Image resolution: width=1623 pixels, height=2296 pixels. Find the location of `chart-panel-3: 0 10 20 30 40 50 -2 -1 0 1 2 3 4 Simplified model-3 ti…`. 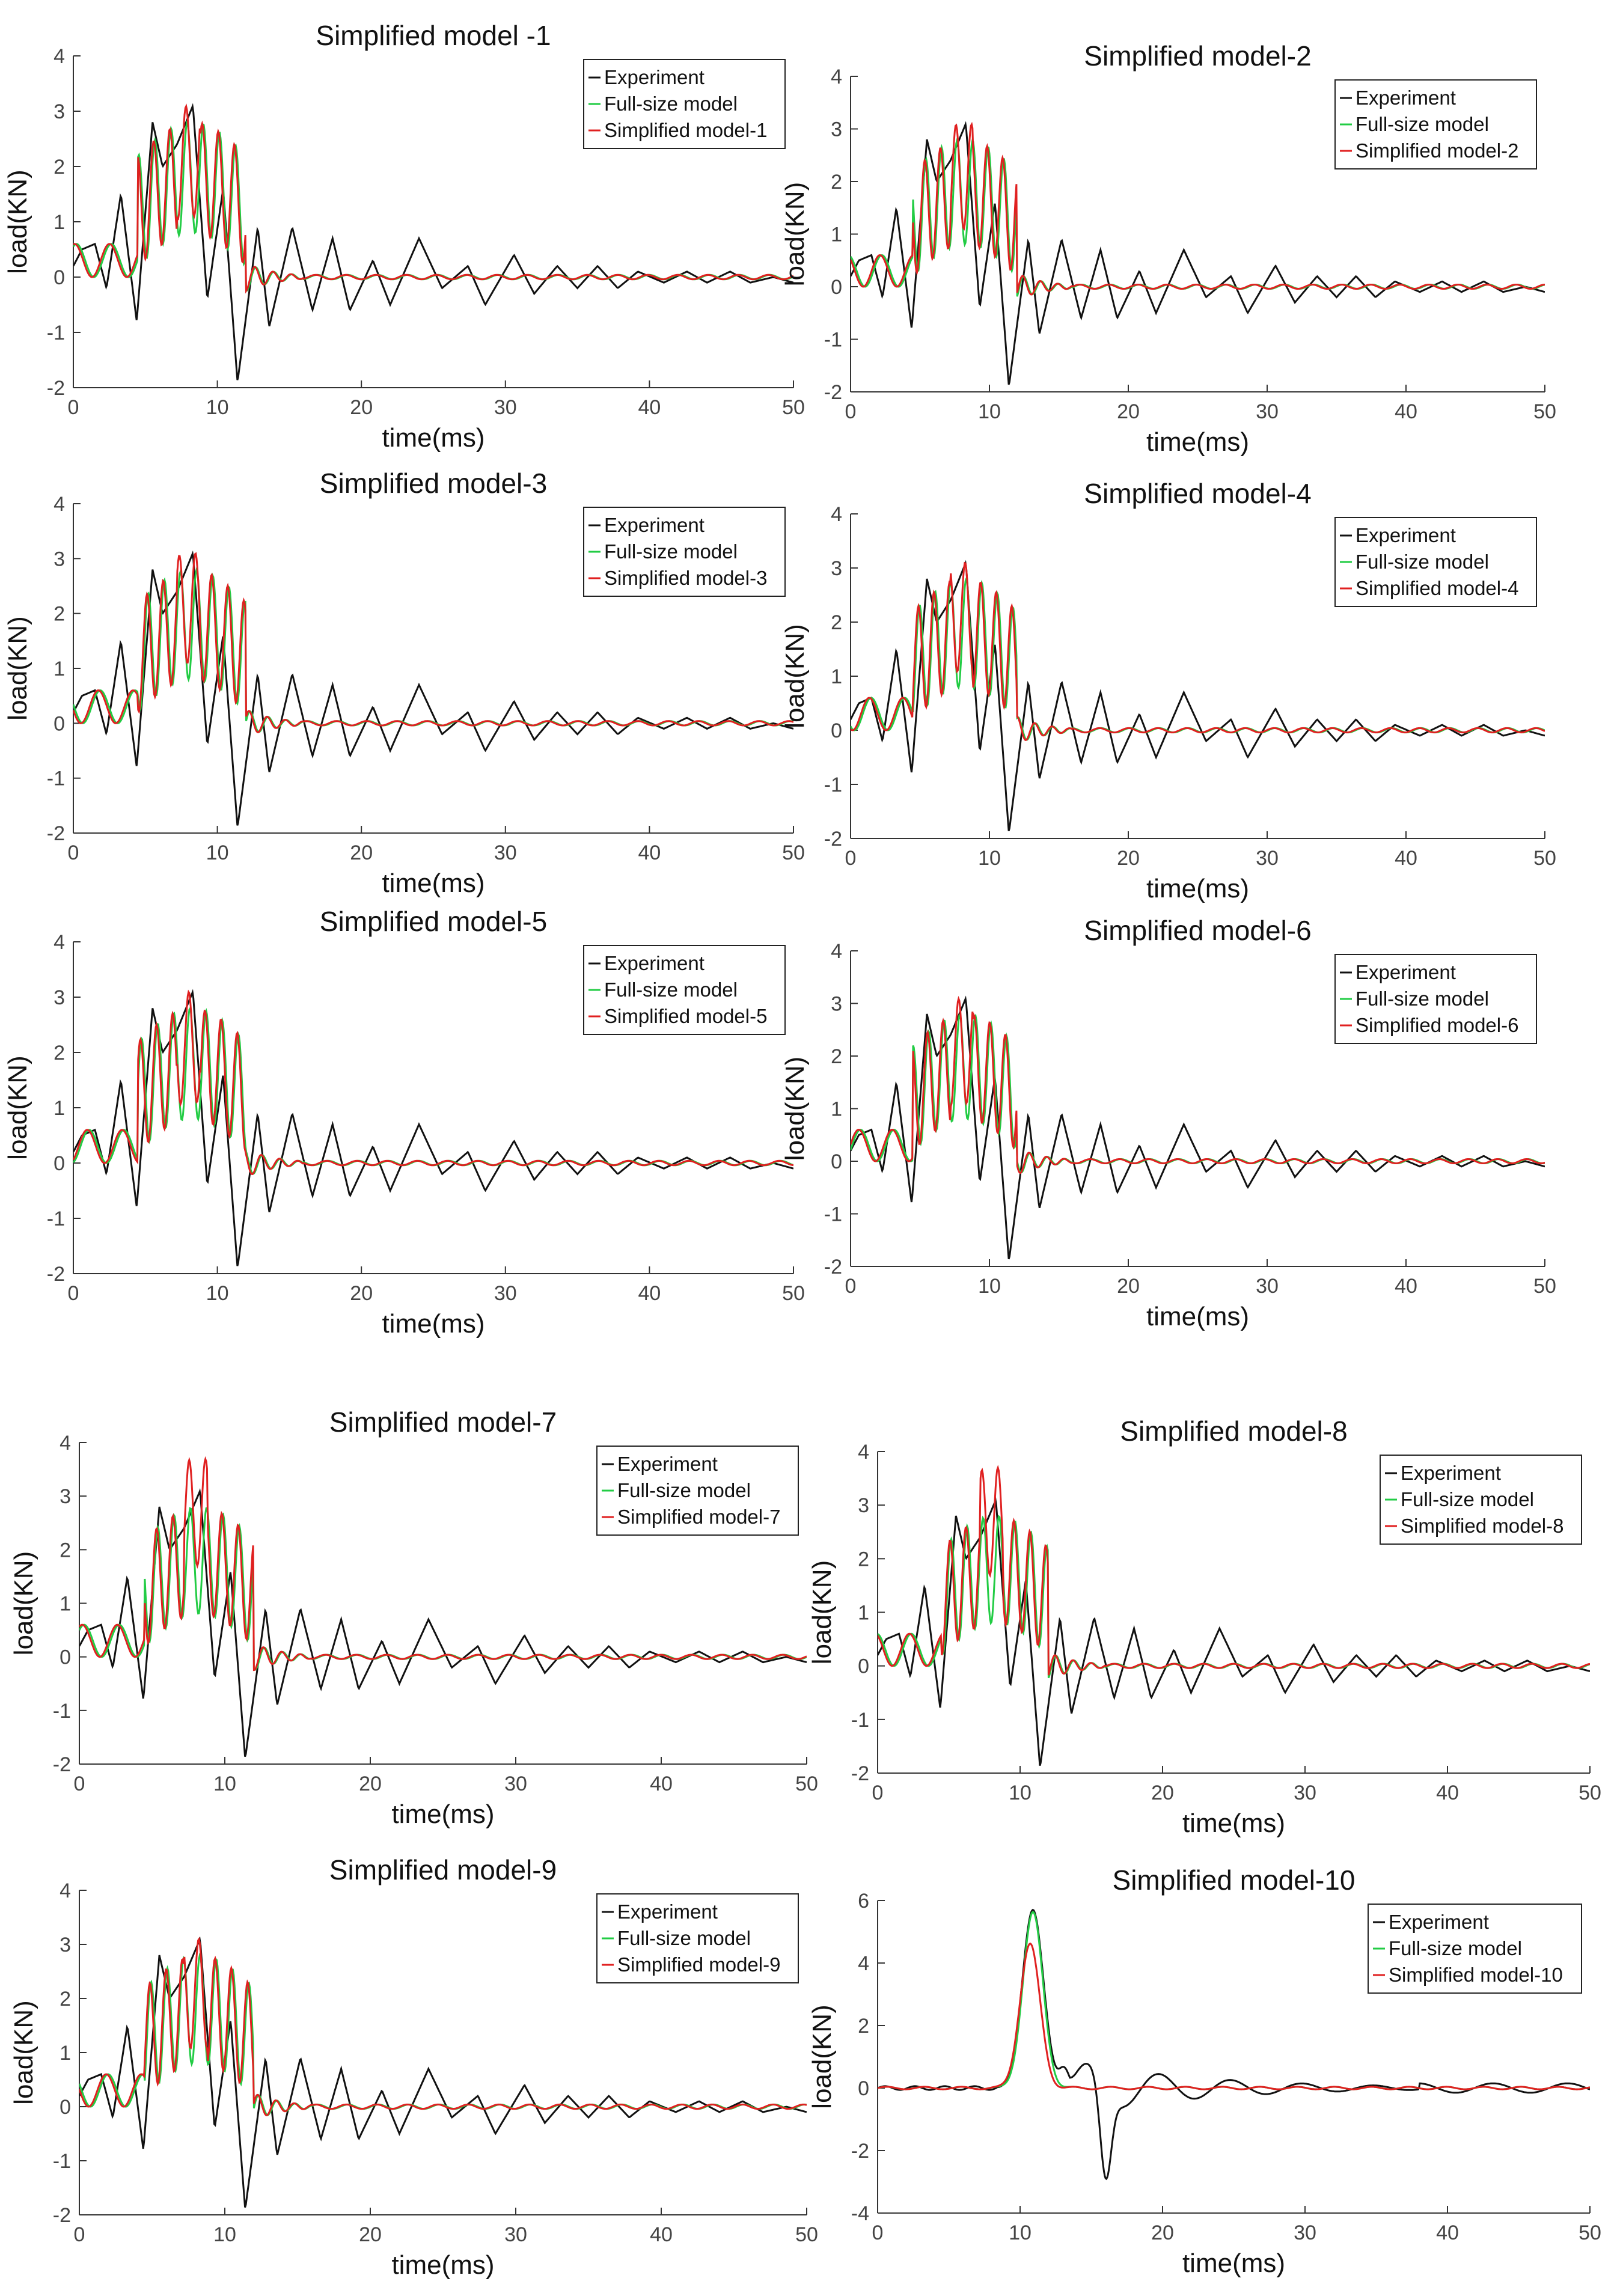

chart-panel-3: 0 10 20 30 40 50 -2 -1 0 1 2 3 4 Simplified model-3 ti… is located at coordinates (404, 683).